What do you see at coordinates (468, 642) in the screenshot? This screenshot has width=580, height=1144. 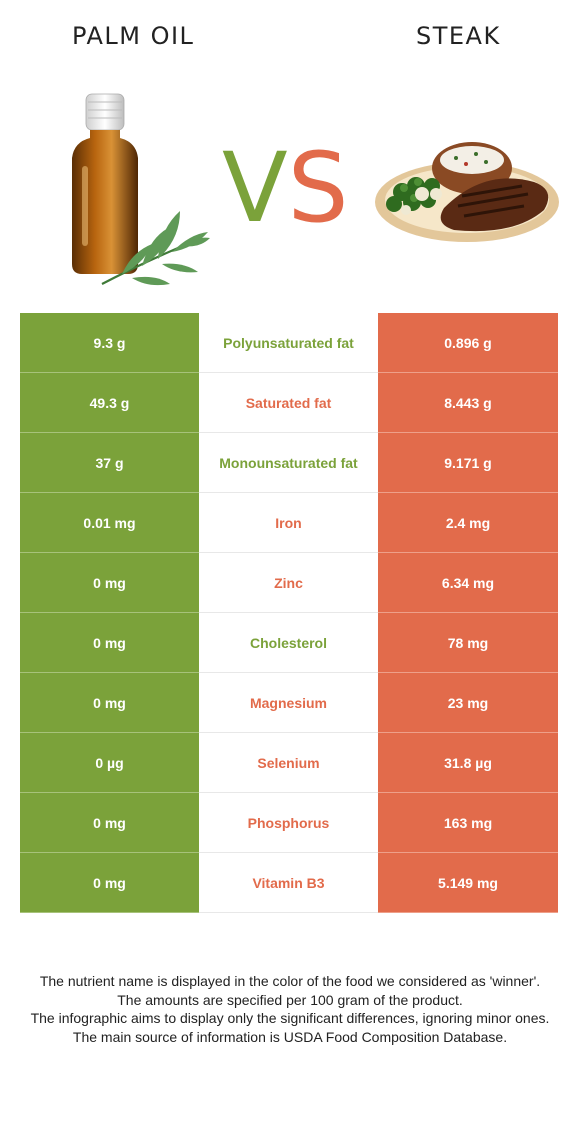 I see `right-value: 78 mg` at bounding box center [468, 642].